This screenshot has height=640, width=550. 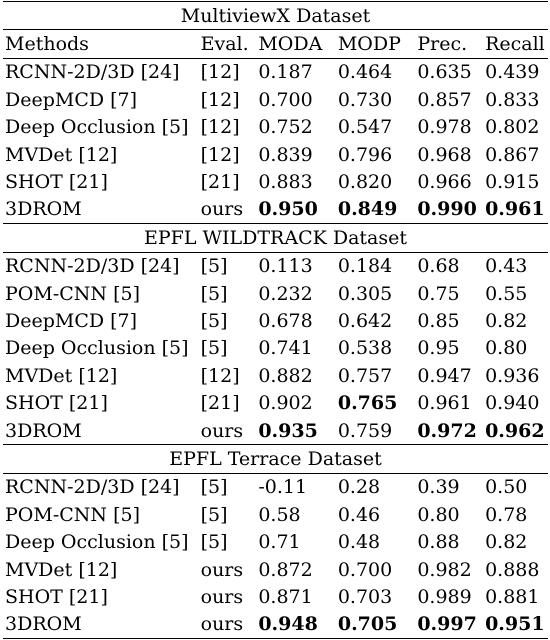 What do you see at coordinates (516, 44) in the screenshot?
I see `header-recall: Recall` at bounding box center [516, 44].